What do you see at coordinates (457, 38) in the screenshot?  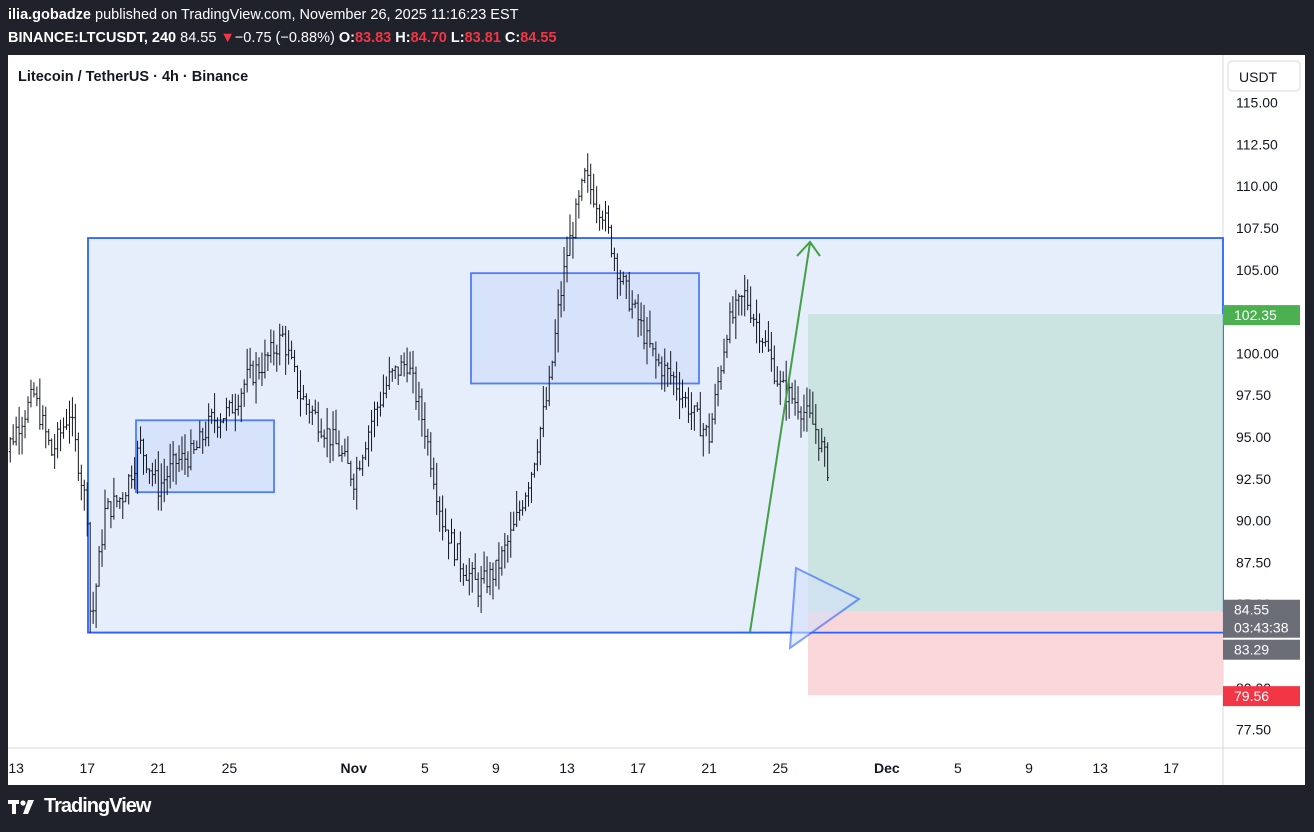 I see `low-label: L:` at bounding box center [457, 38].